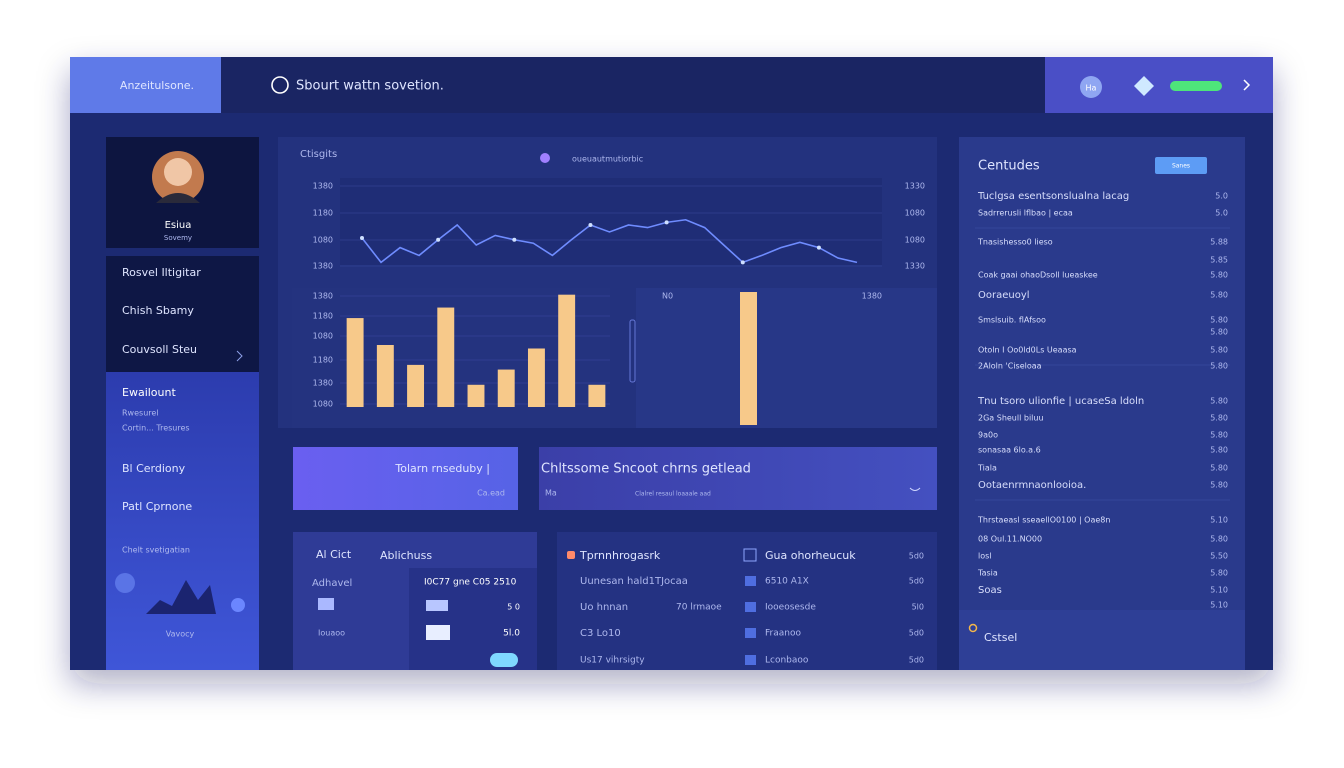 The image size is (1344, 768). What do you see at coordinates (1038, 275) in the screenshot?
I see `row-label: Coak gaai ohaoDsoll lueaskee` at bounding box center [1038, 275].